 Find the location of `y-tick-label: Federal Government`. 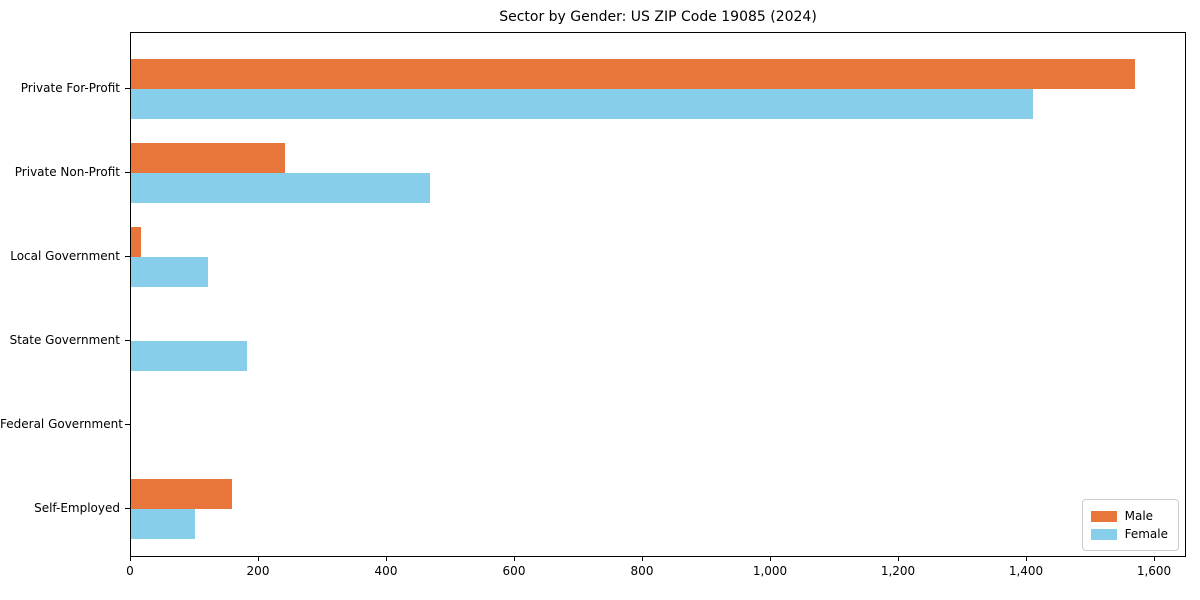

y-tick-label: Federal Government is located at coordinates (61, 424).